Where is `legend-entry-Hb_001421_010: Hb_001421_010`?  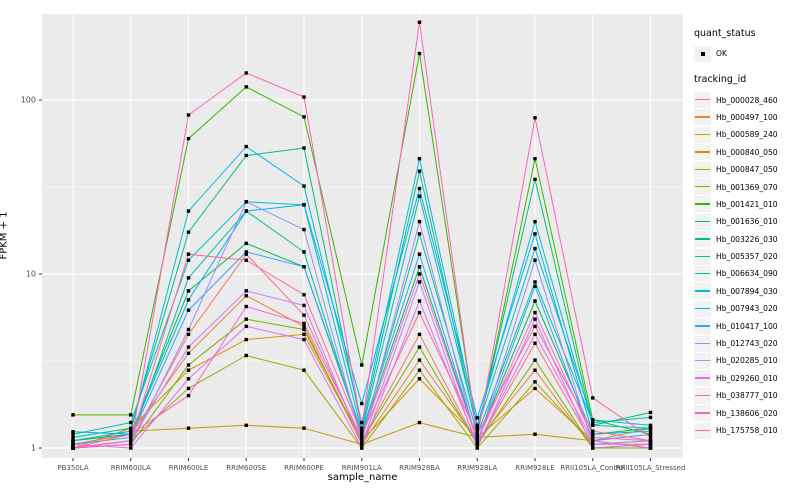
legend-entry-Hb_001421_010: Hb_001421_010 is located at coordinates (746, 204).